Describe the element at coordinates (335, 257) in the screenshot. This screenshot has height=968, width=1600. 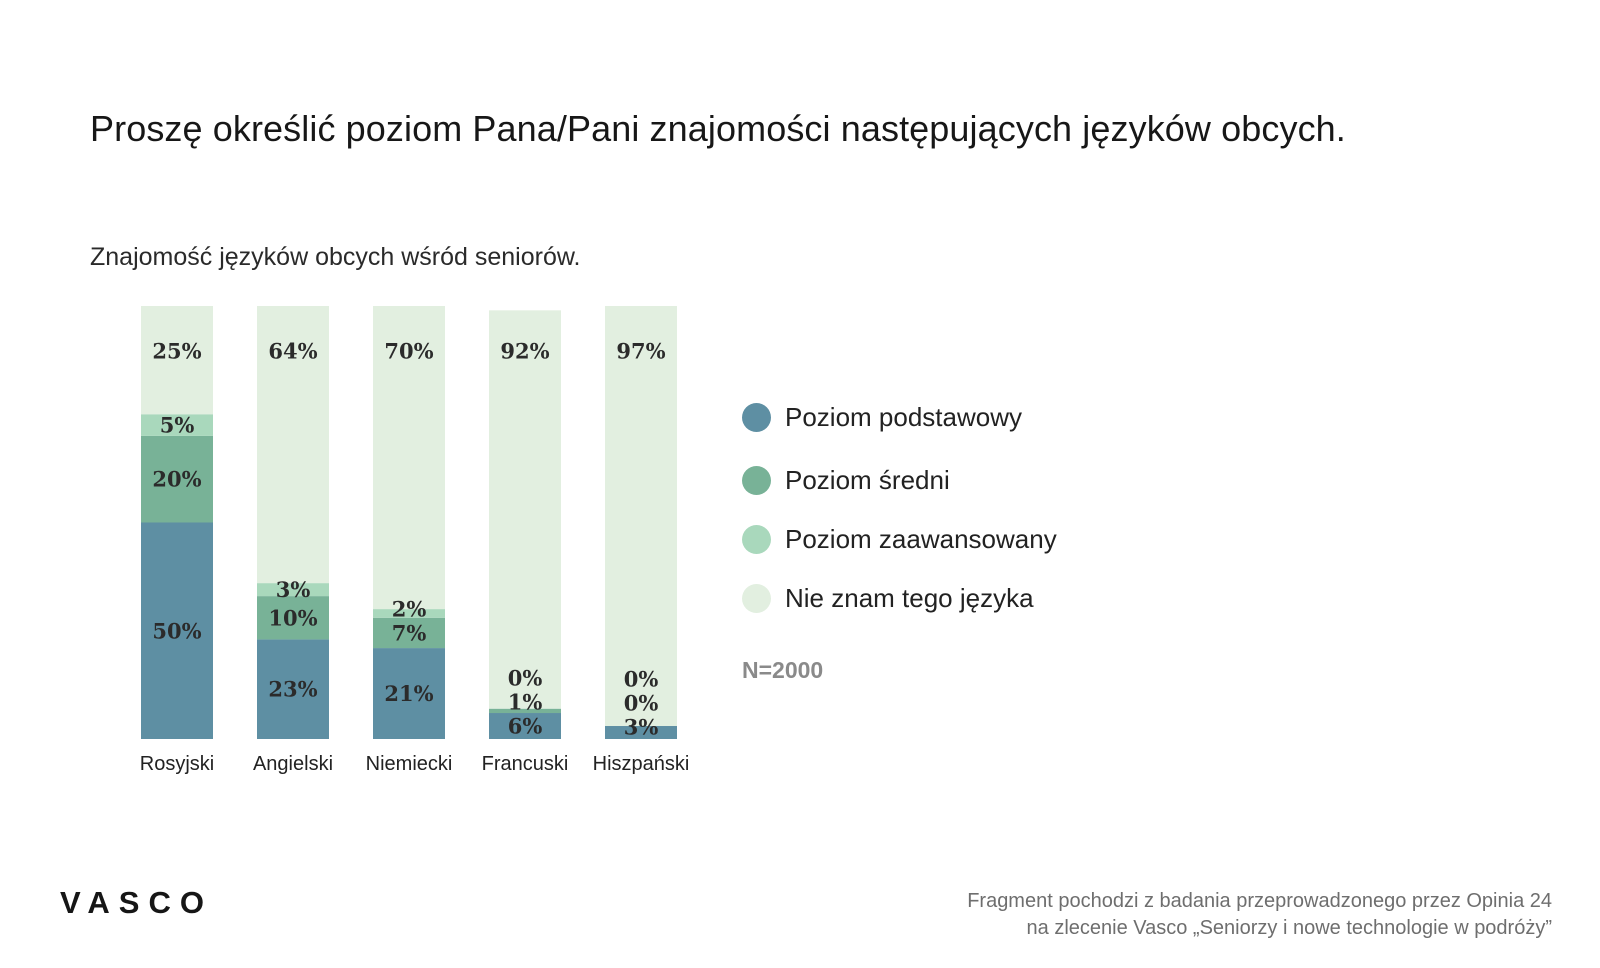
I see `chart-subtitle: Znajomość języków obcych wśród seniorów.` at that location.